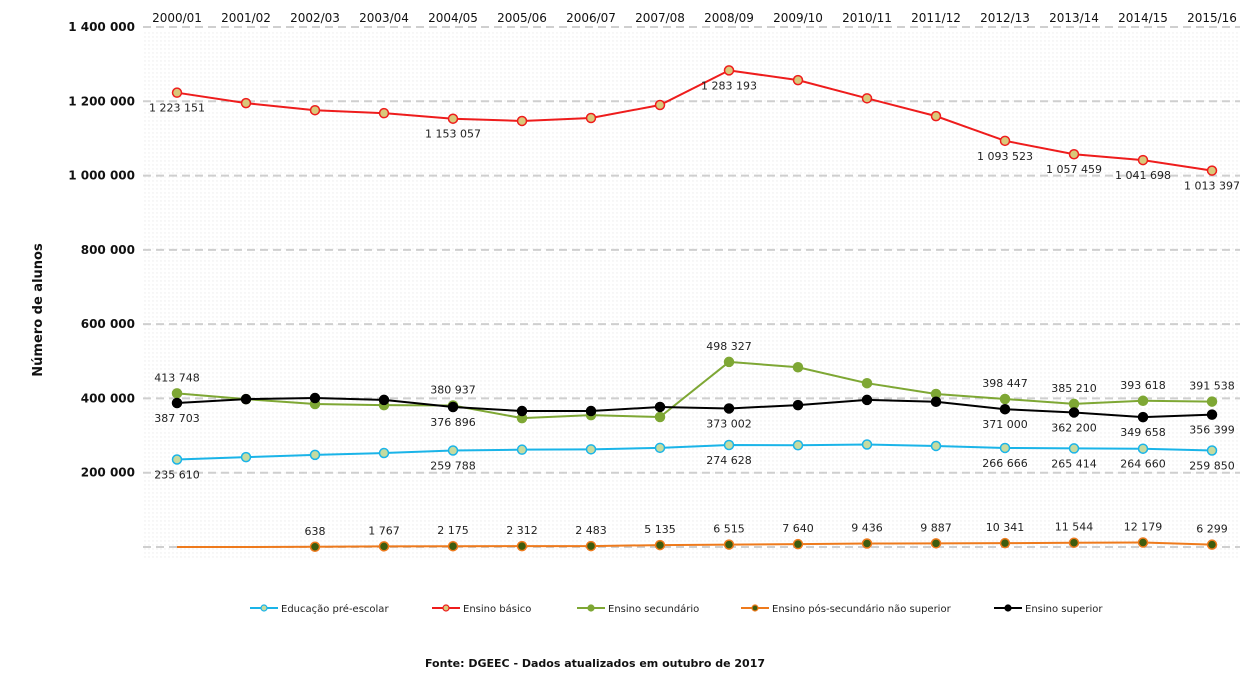 The image size is (1240, 687). What do you see at coordinates (453, 134) in the screenshot?
I see `data-label: 1 153 057` at bounding box center [453, 134].